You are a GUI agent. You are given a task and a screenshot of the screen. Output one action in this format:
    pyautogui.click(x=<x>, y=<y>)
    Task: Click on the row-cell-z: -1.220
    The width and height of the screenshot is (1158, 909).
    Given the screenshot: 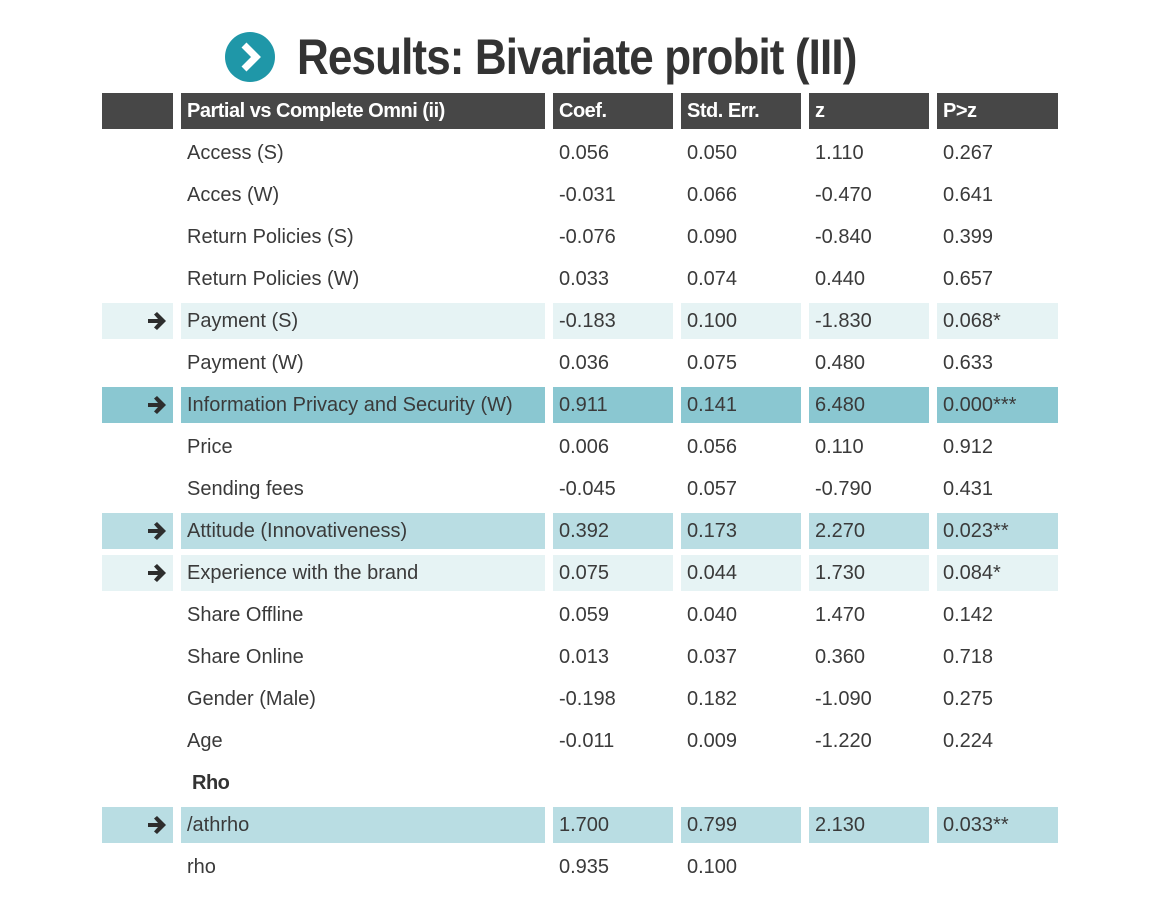 What is the action you would take?
    pyautogui.click(x=843, y=740)
    